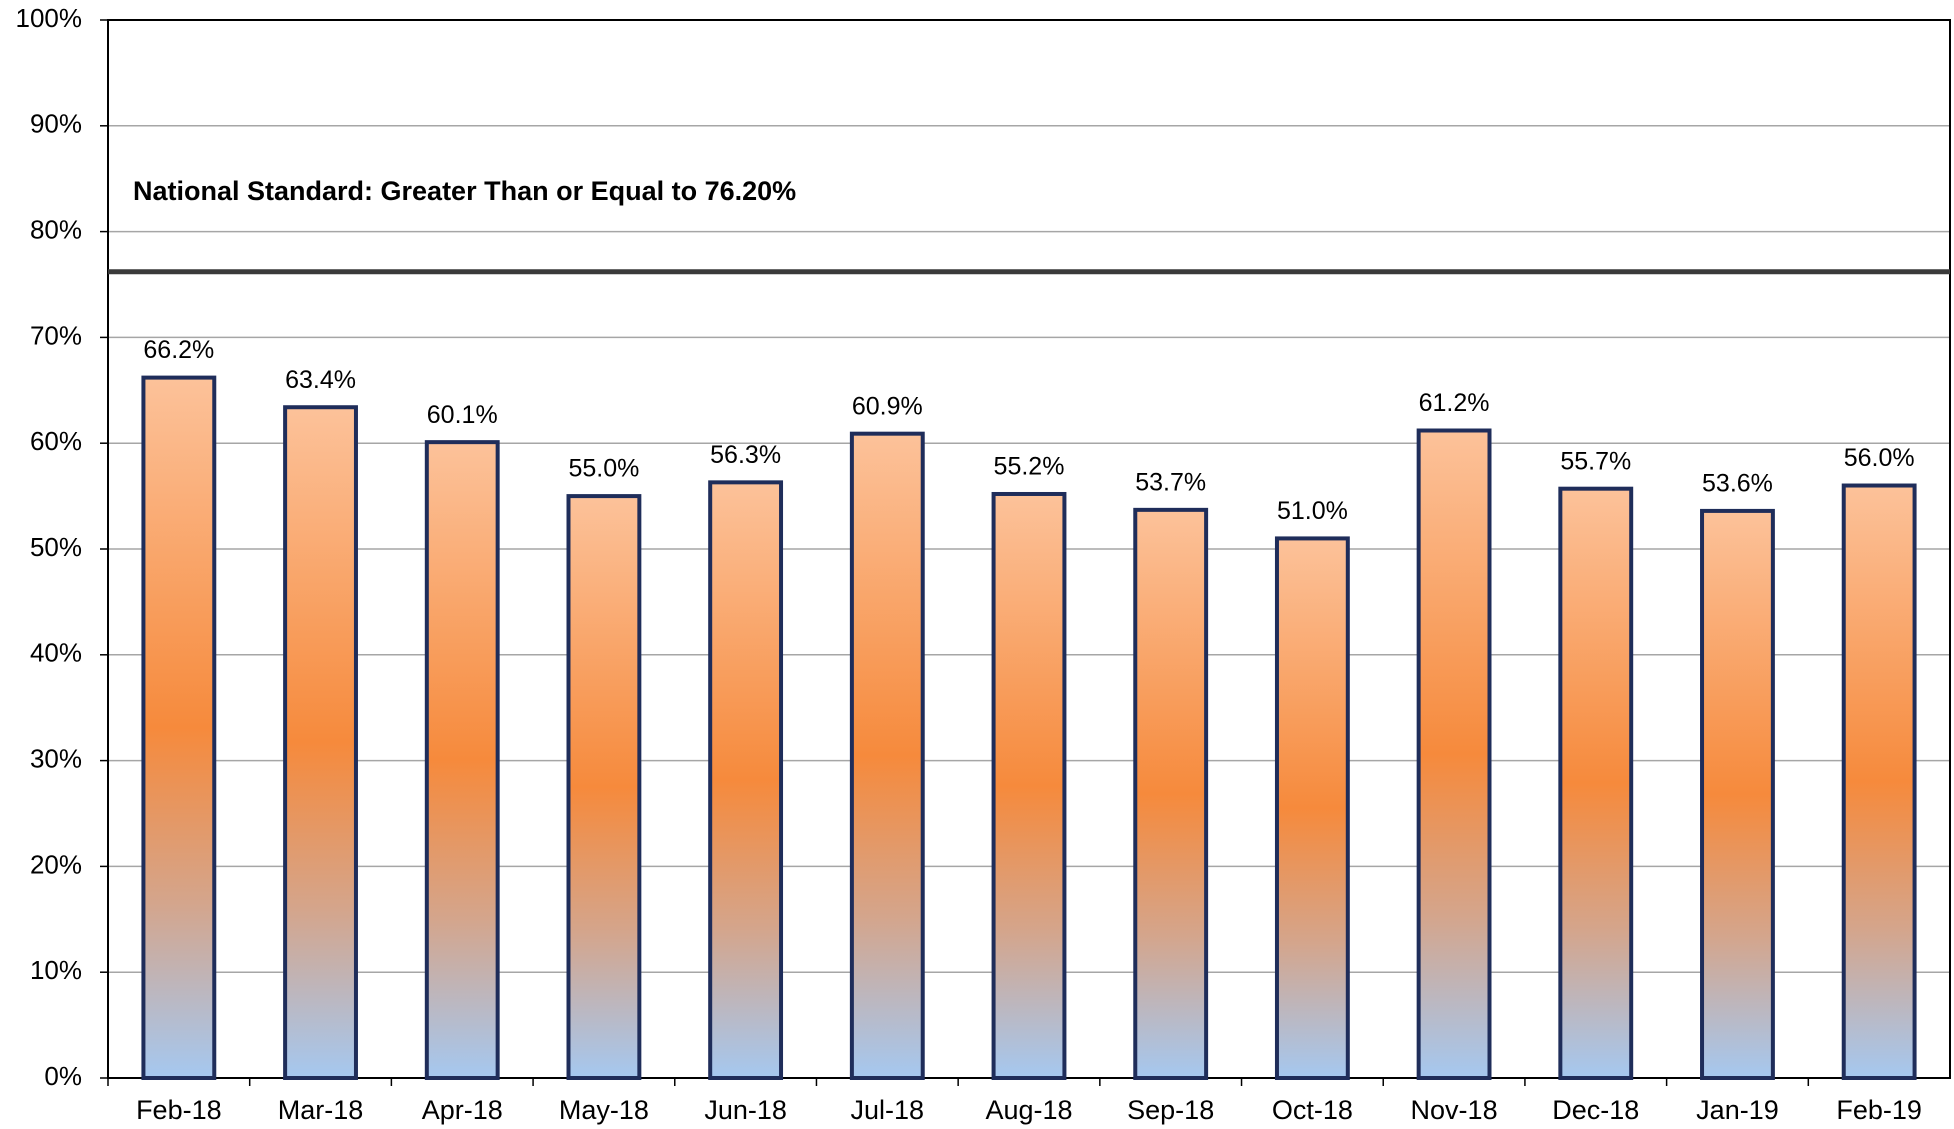 This screenshot has height=1129, width=1954. I want to click on value-label: 55.7%, so click(1595, 461).